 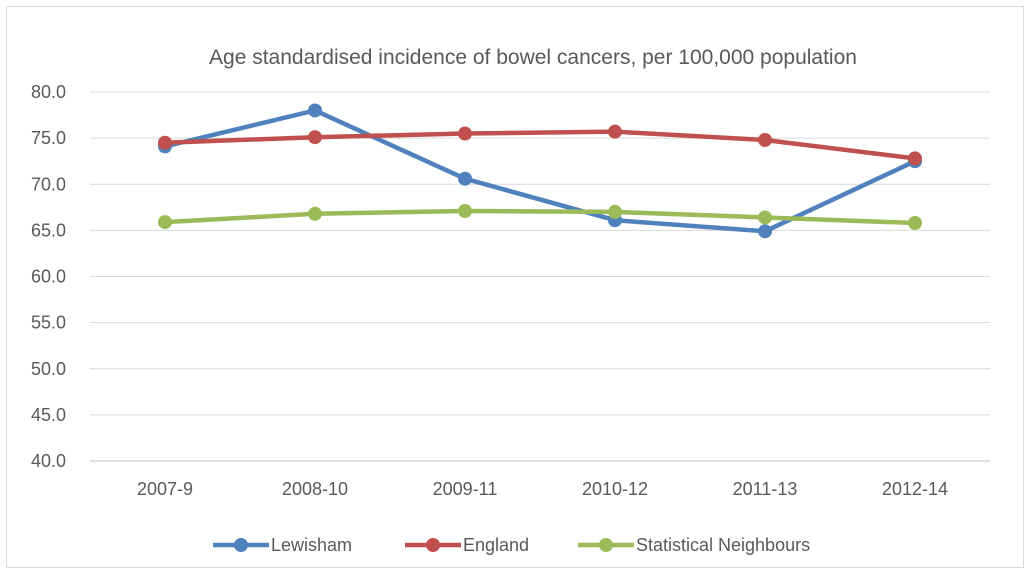 What do you see at coordinates (48, 138) in the screenshot?
I see `y-tick-label: 75.0` at bounding box center [48, 138].